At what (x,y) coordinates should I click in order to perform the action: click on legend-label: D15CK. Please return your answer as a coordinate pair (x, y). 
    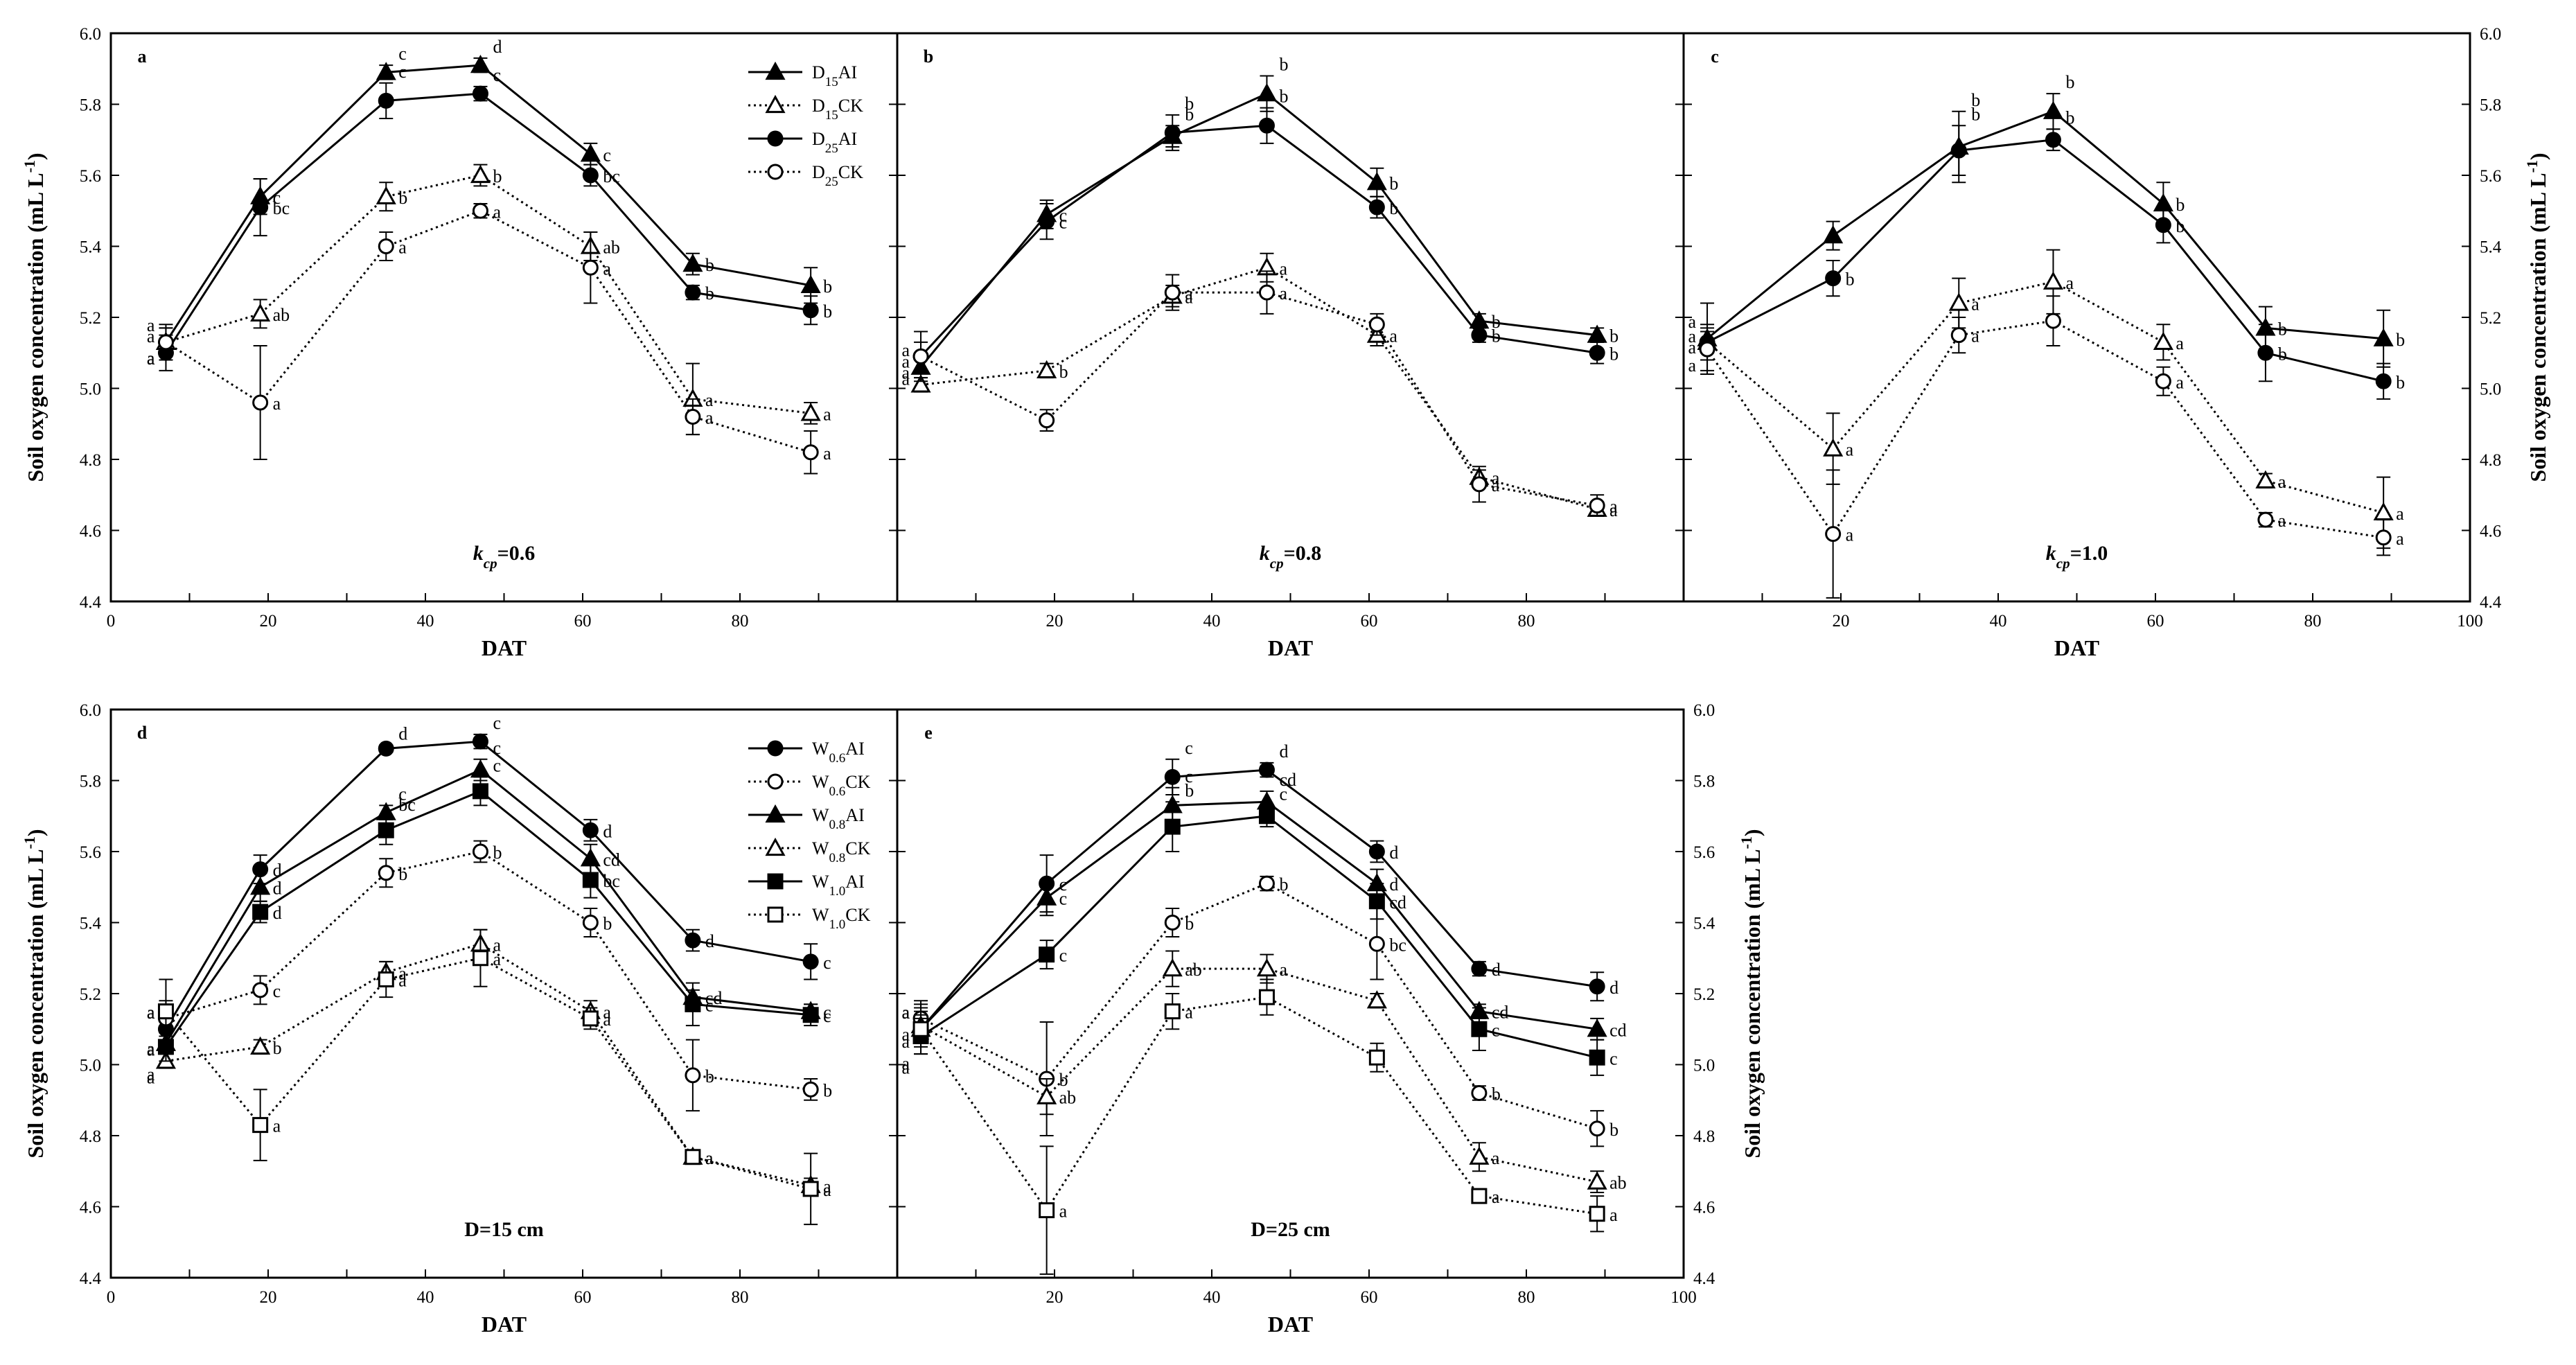
    Looking at the image, I should click on (837, 109).